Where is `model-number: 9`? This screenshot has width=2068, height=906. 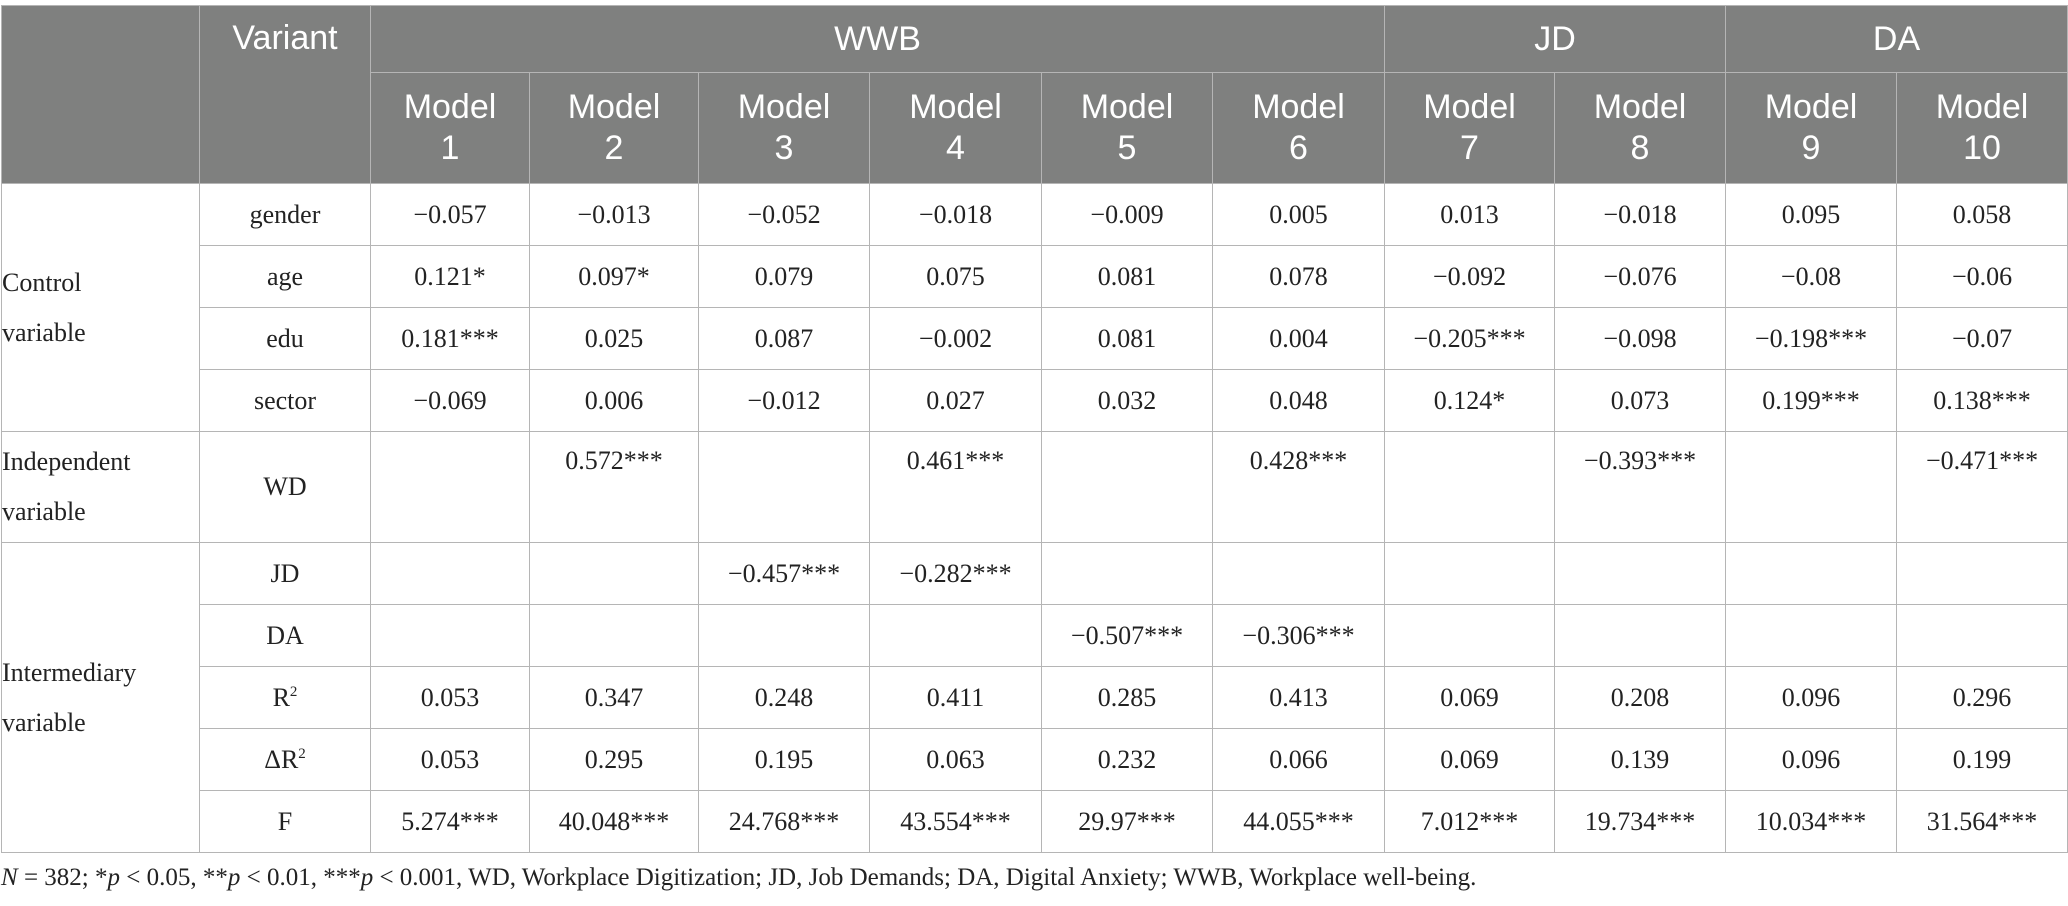 model-number: 9 is located at coordinates (1811, 148).